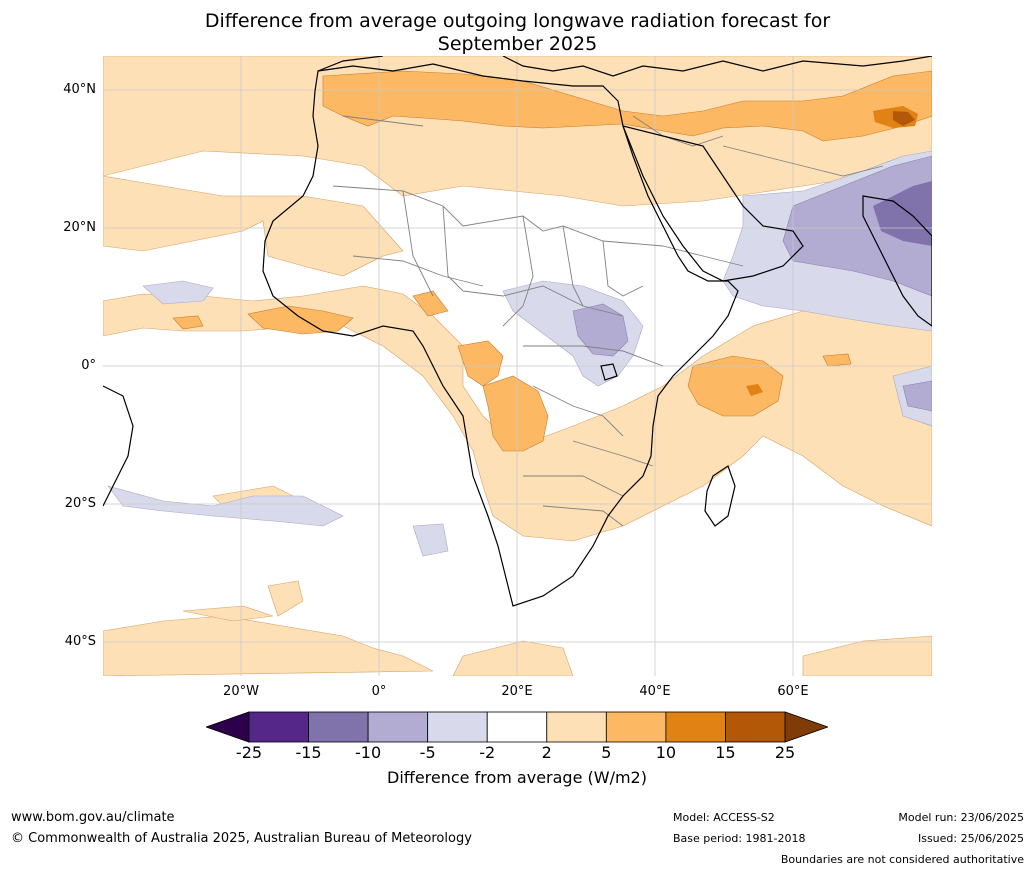 This screenshot has height=873, width=1035. Describe the element at coordinates (487, 752) in the screenshot. I see `colorbar-tick-label: -2` at that location.